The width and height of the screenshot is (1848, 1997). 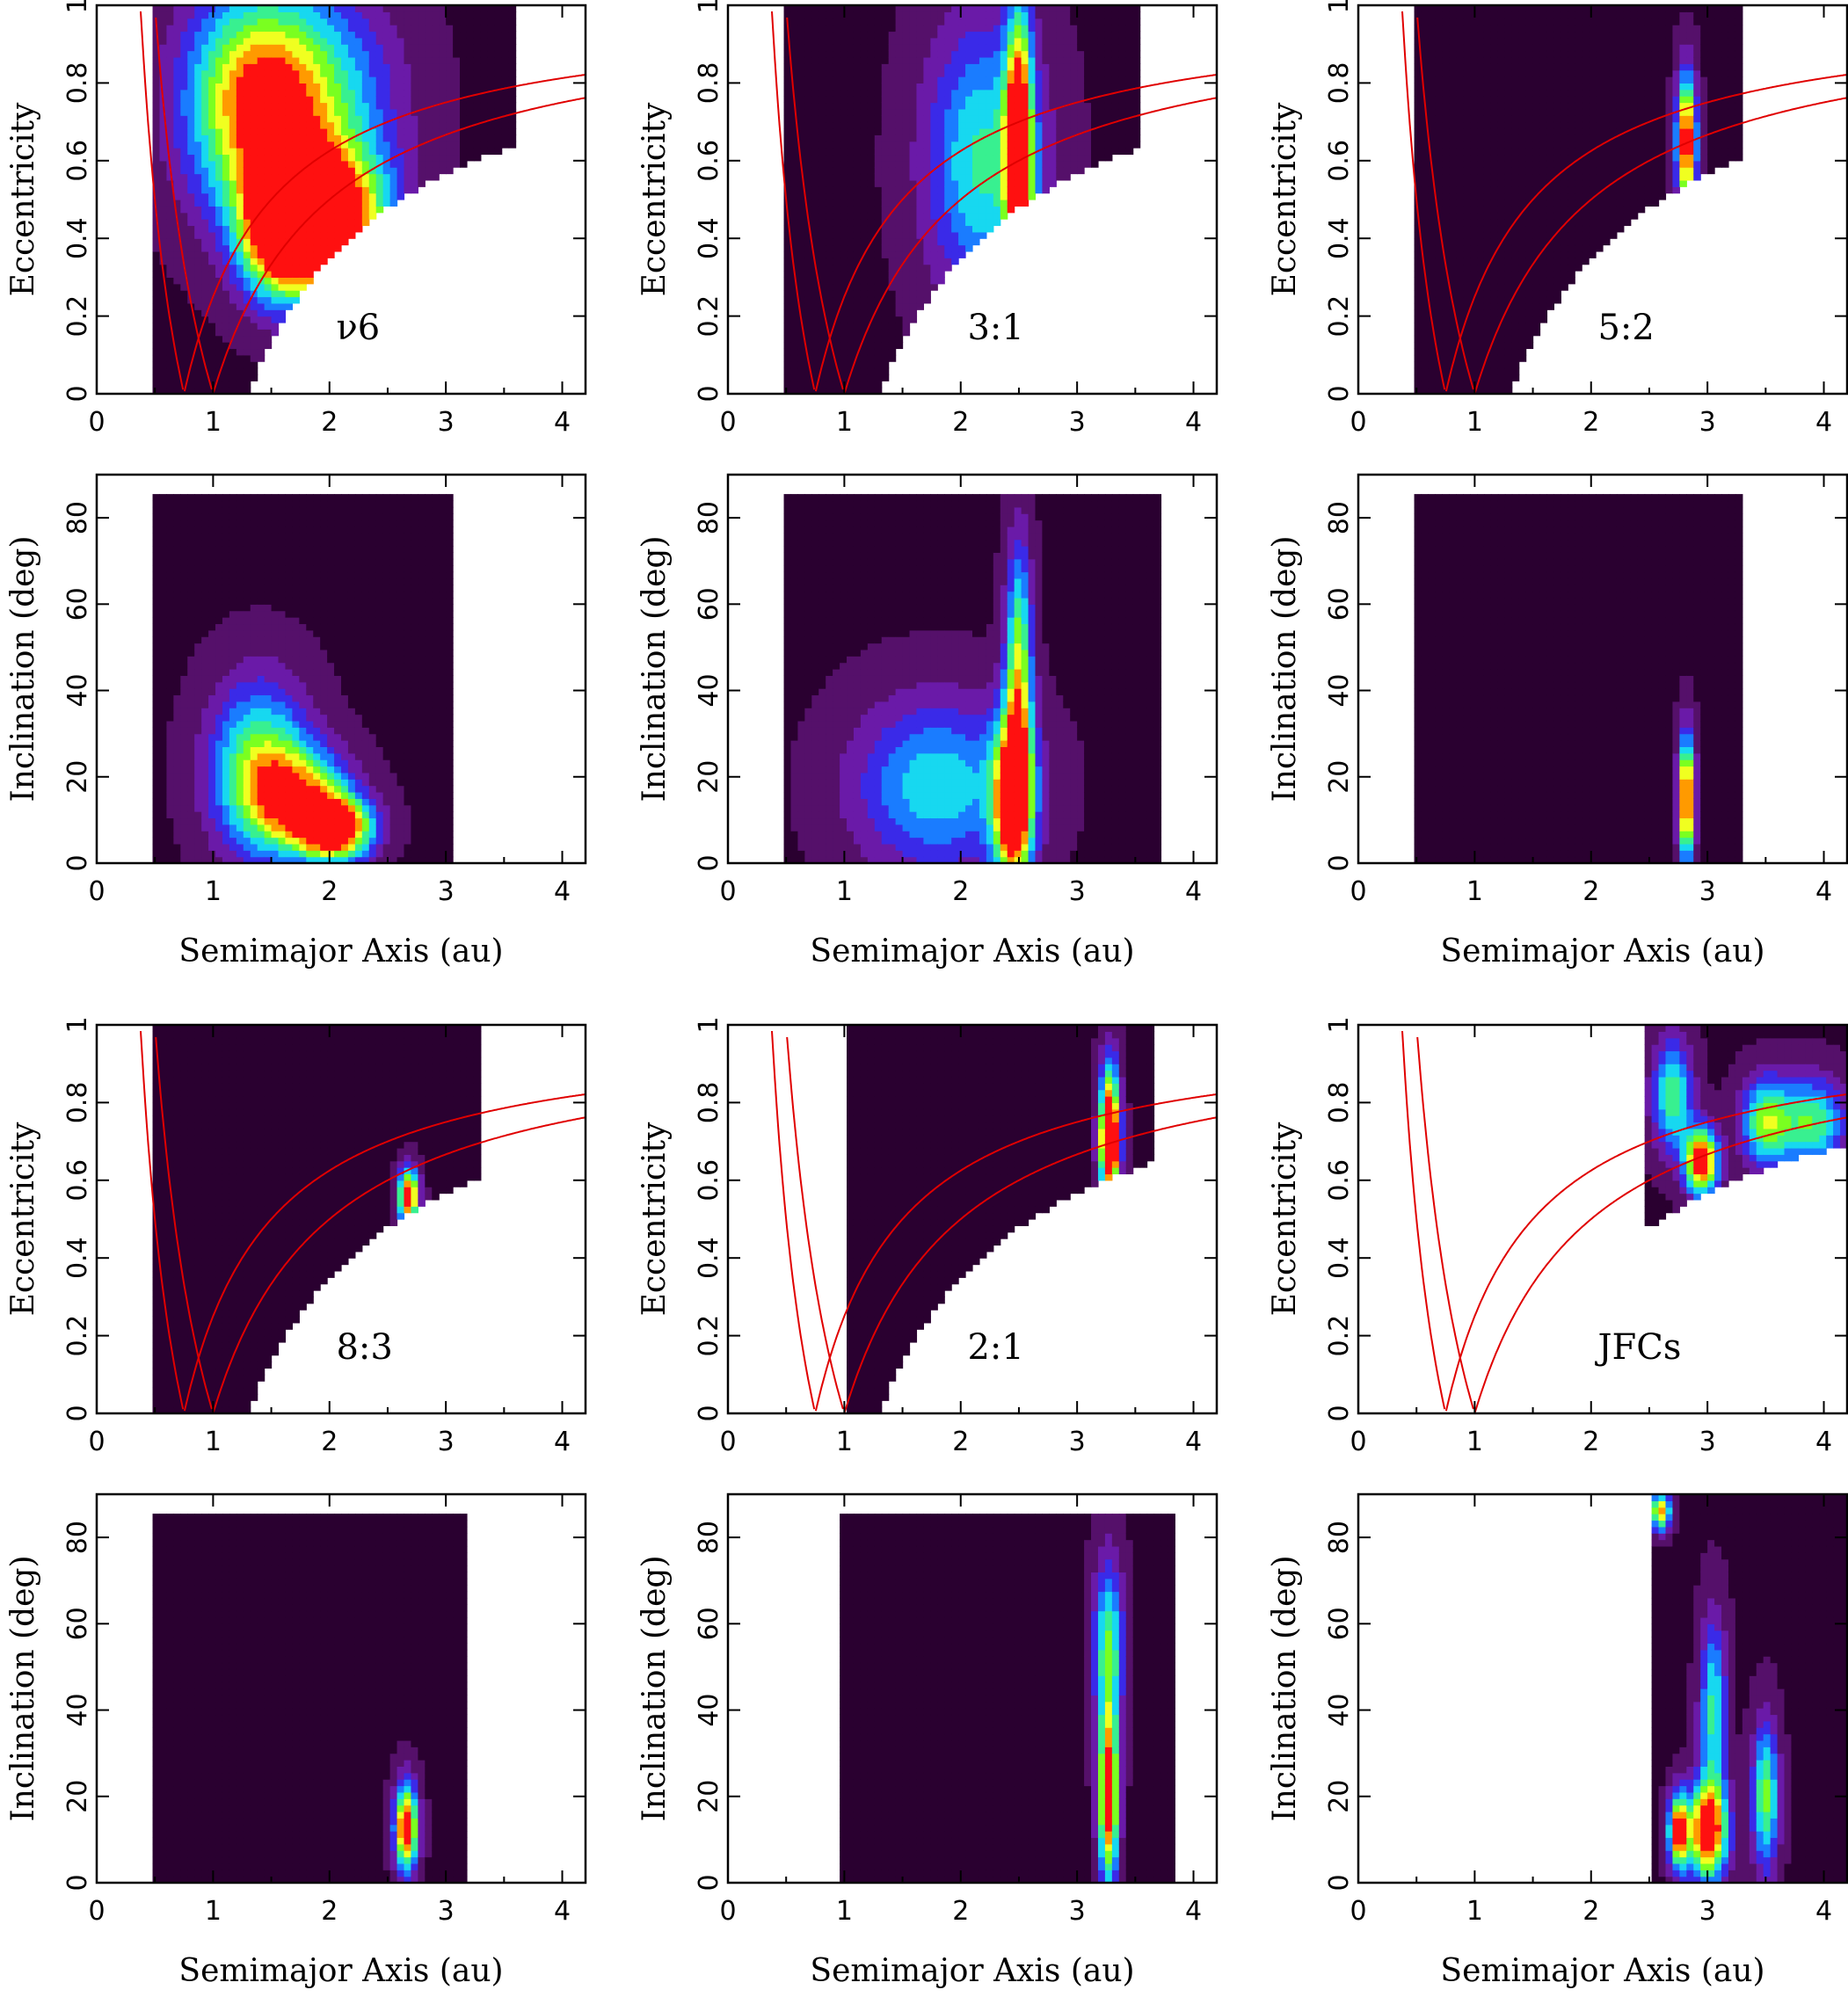 What do you see at coordinates (23, 1219) in the screenshot?
I see `y-axis-label: Eccentricity` at bounding box center [23, 1219].